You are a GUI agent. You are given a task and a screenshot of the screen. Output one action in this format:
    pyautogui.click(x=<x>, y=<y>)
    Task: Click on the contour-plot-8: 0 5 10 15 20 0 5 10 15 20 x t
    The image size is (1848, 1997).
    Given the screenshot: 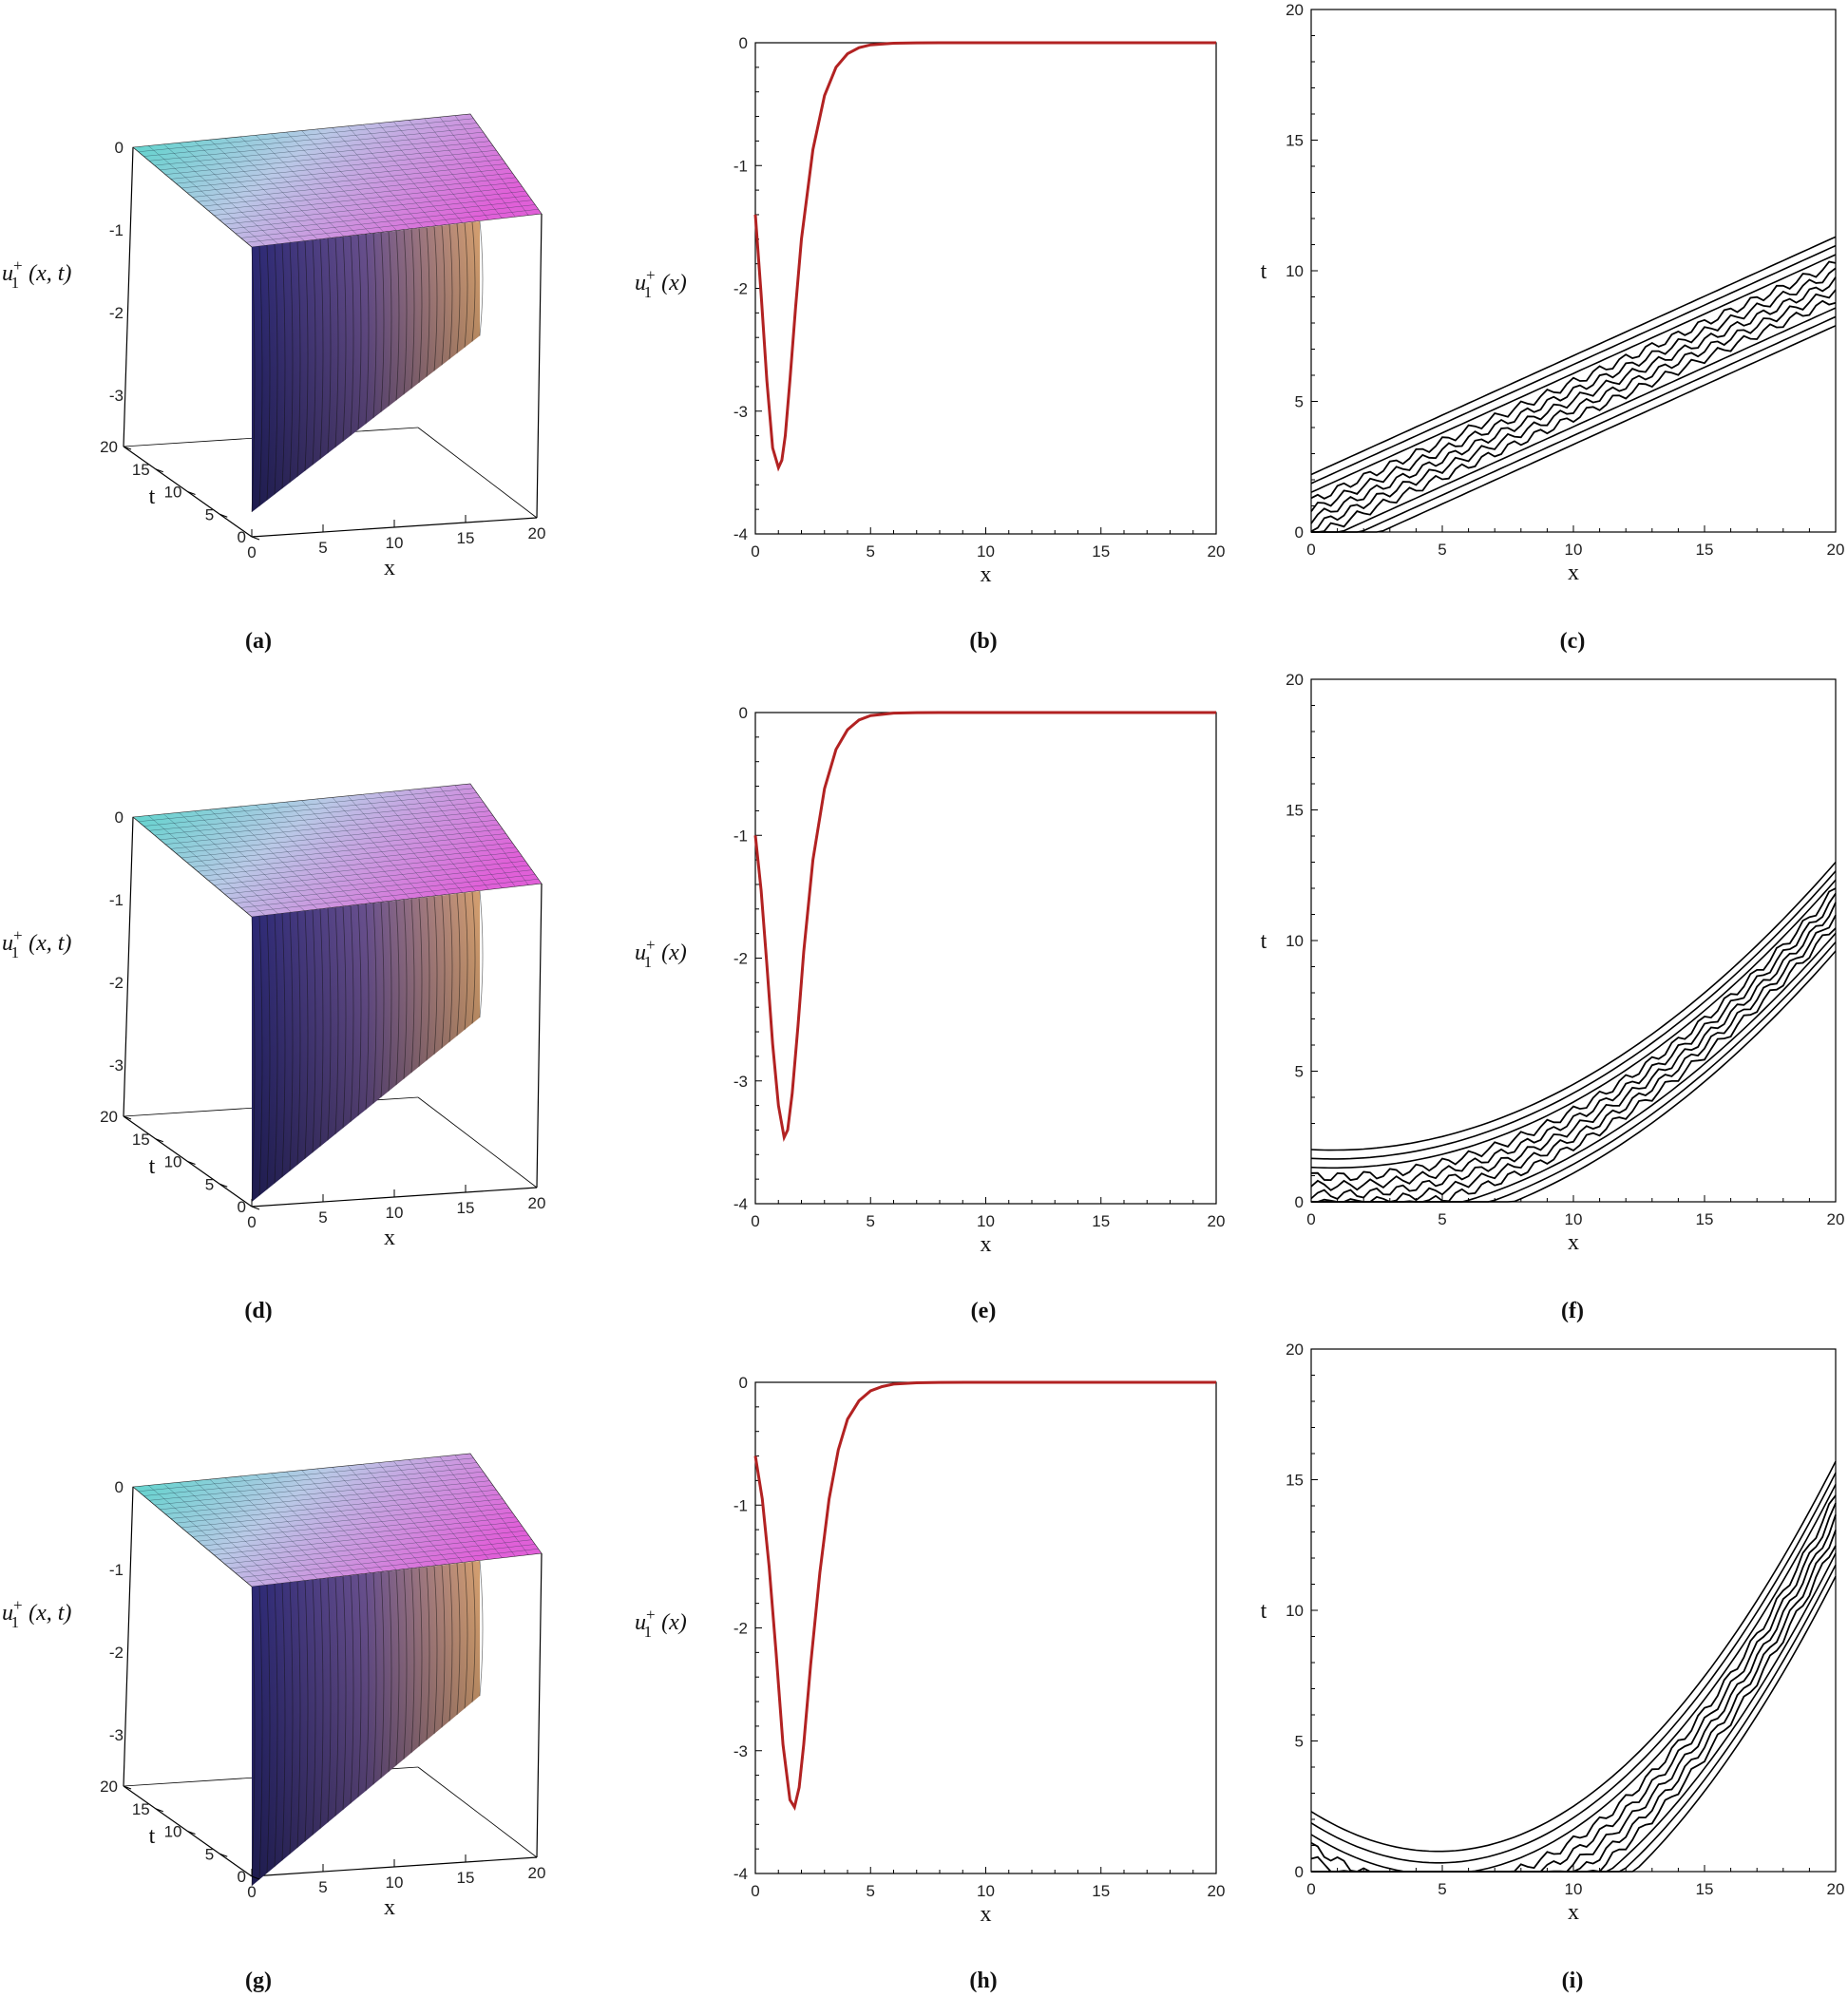 What is the action you would take?
    pyautogui.click(x=1553, y=1633)
    